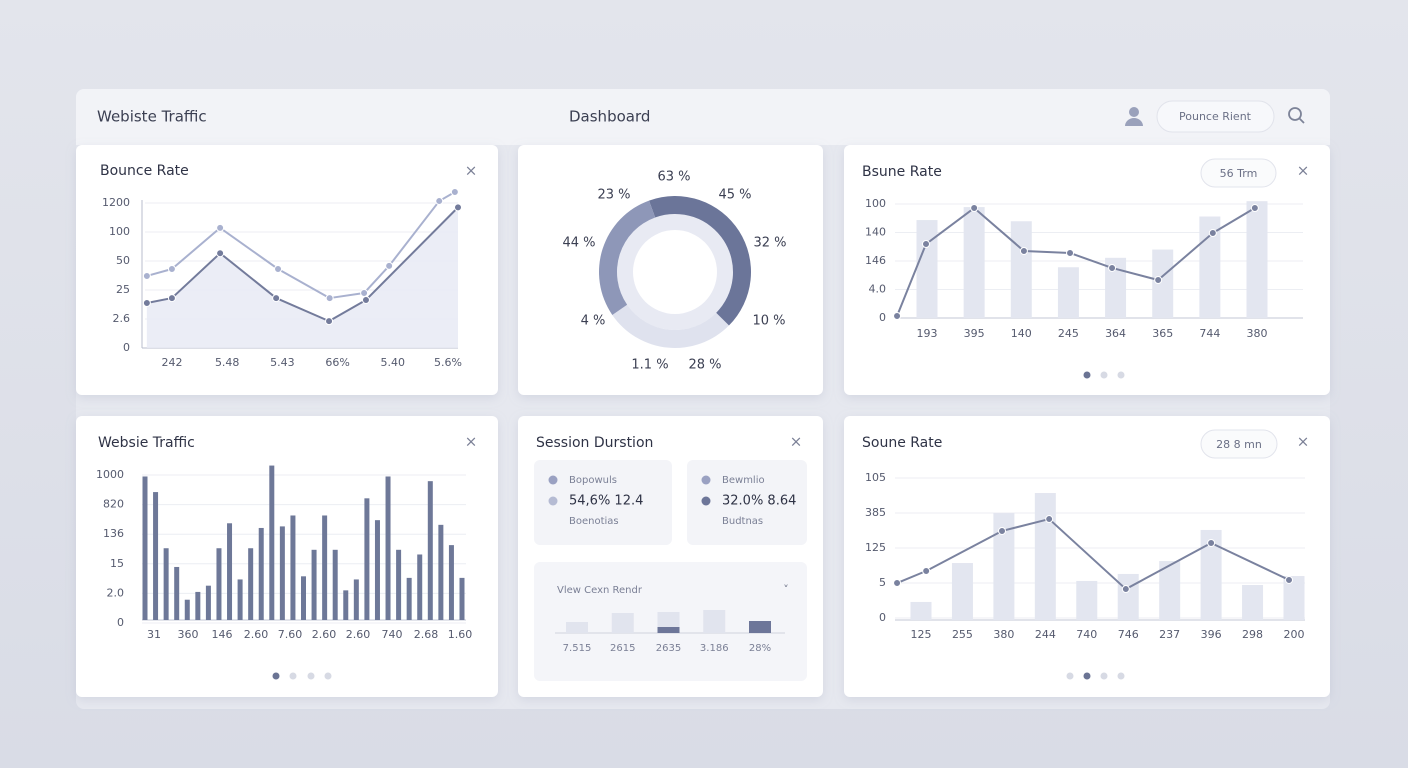  Describe the element at coordinates (113, 504) in the screenshot. I see `y-tick-label: 820` at that location.